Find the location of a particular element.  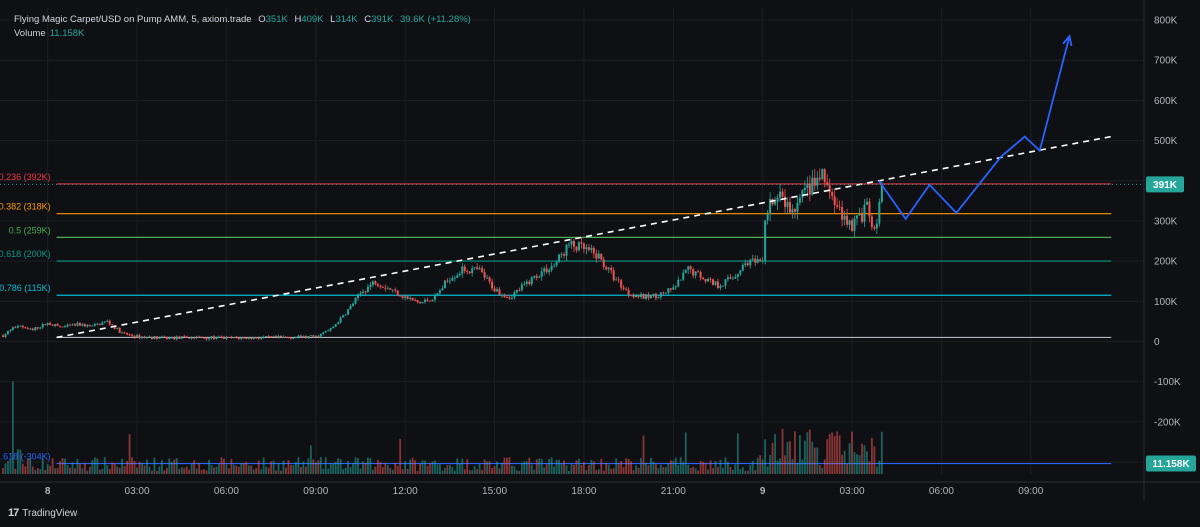

volume-legend: Volume 11.158K is located at coordinates (49, 34).